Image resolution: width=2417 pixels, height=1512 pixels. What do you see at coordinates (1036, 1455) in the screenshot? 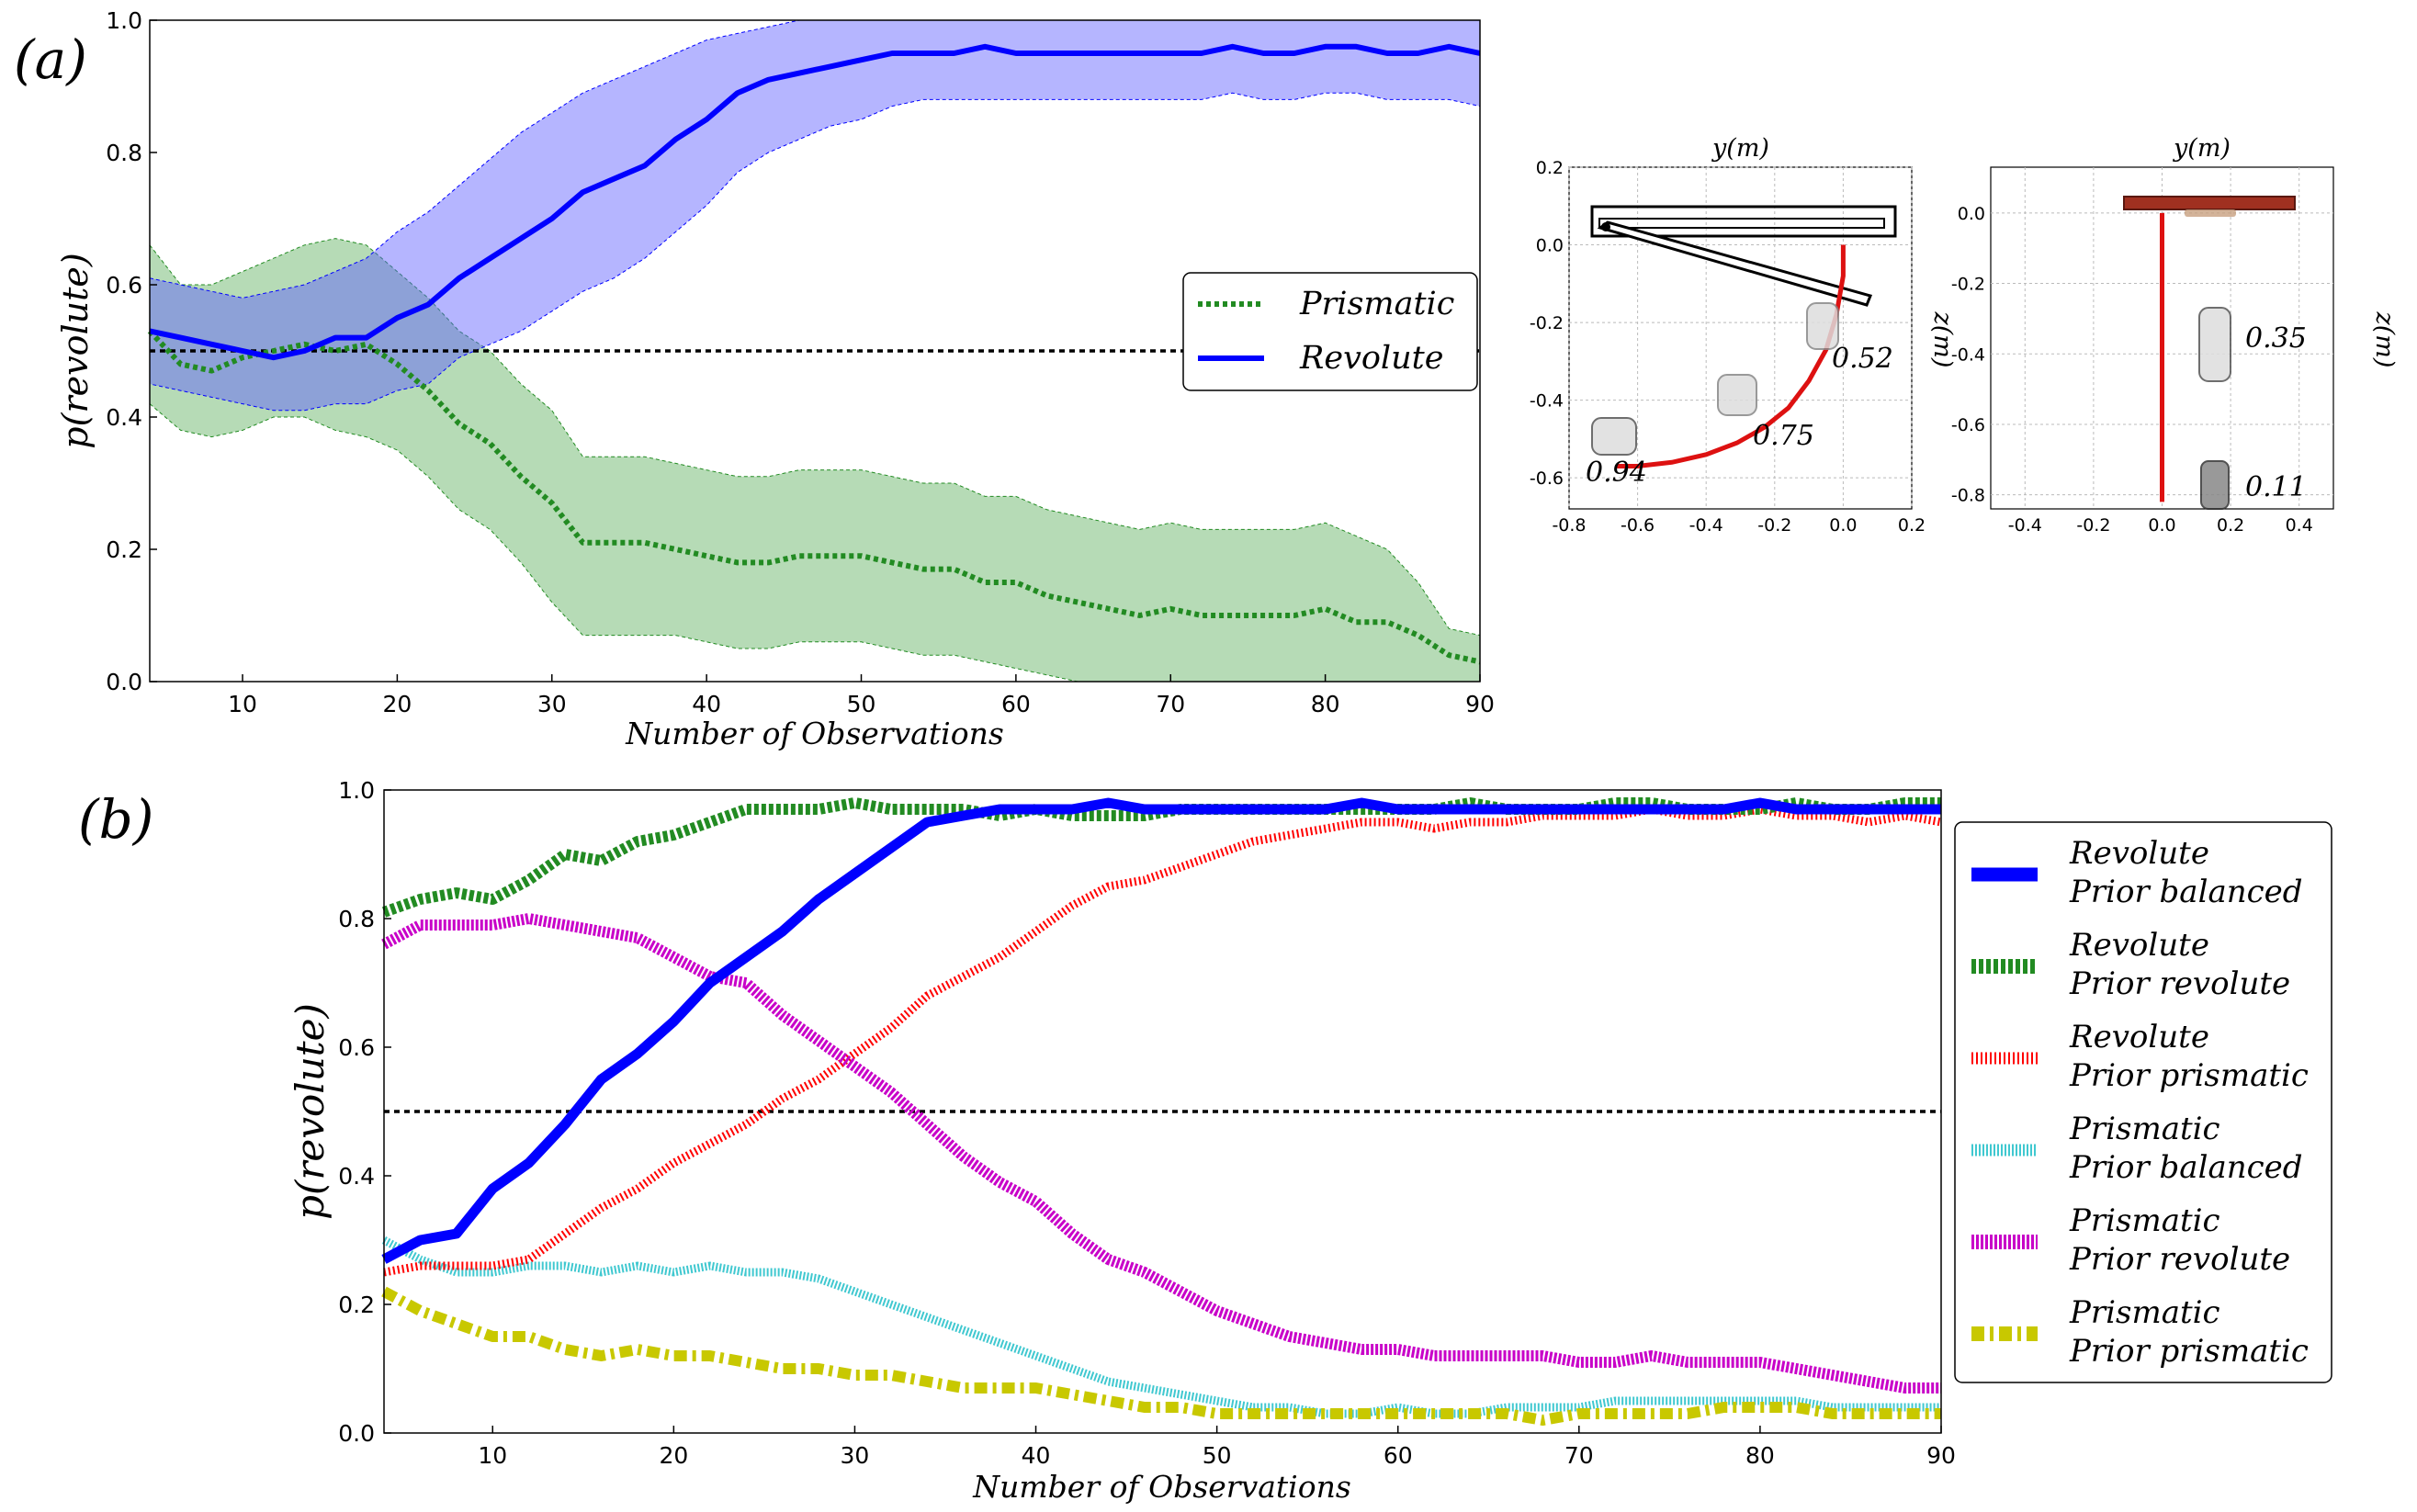
I see `chart-b-xtick-label: 40` at bounding box center [1036, 1455].